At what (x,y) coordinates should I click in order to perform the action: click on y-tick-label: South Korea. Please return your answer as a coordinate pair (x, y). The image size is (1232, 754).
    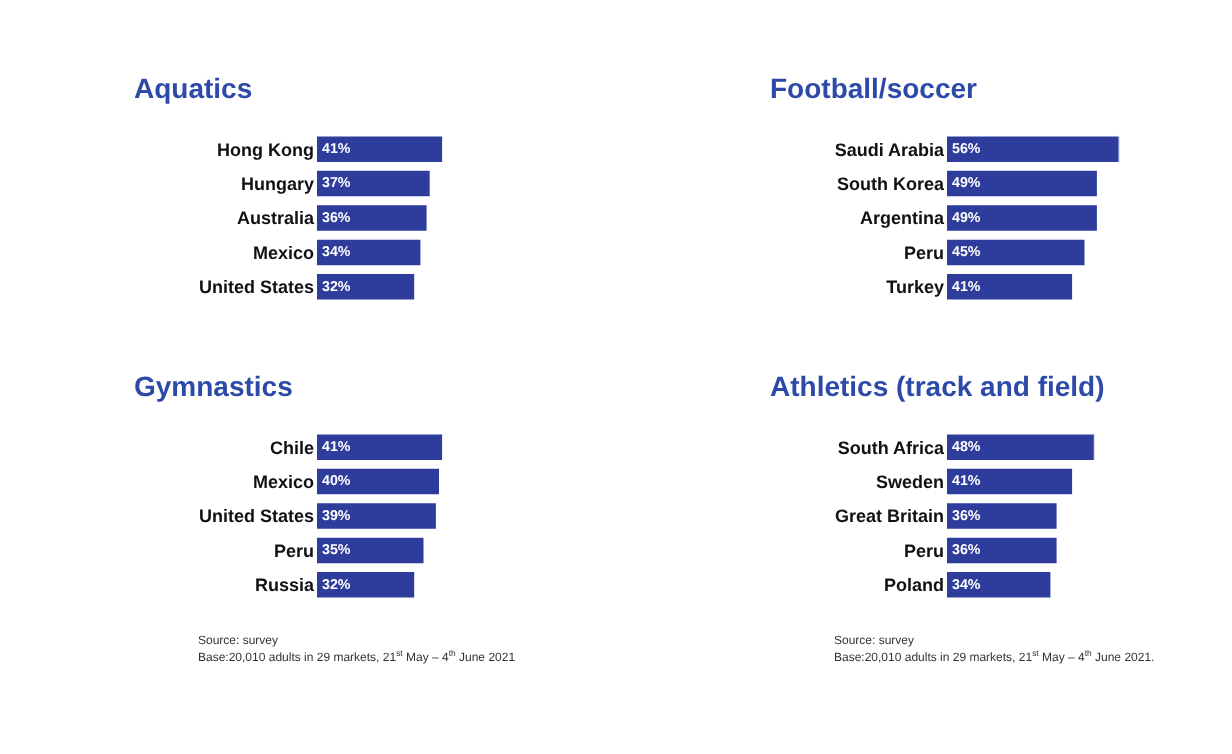
    Looking at the image, I should click on (891, 183).